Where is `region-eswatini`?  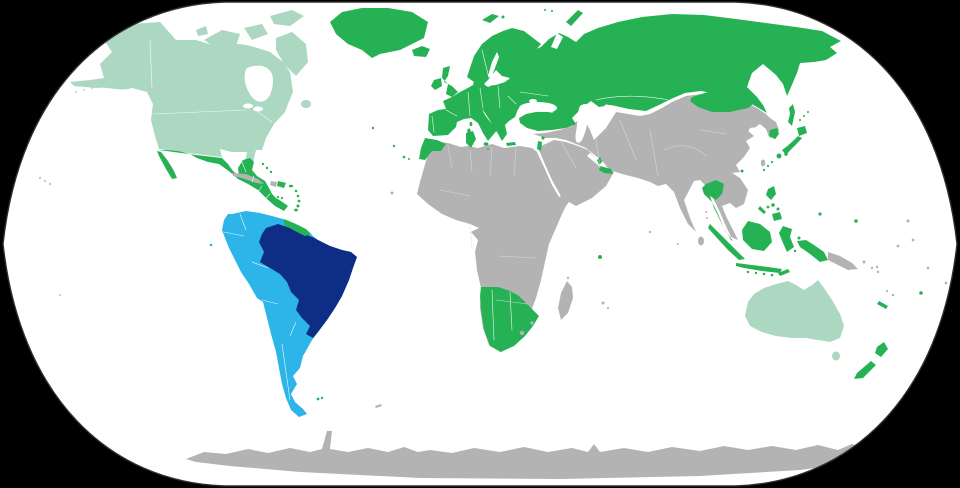
region-eswatini is located at coordinates (532, 323).